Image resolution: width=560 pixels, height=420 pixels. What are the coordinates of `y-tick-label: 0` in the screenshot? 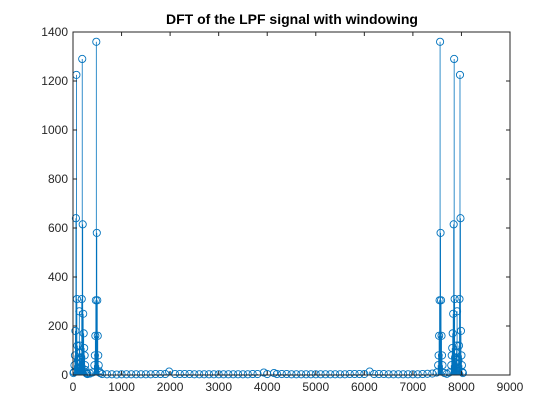 It's located at (64, 375).